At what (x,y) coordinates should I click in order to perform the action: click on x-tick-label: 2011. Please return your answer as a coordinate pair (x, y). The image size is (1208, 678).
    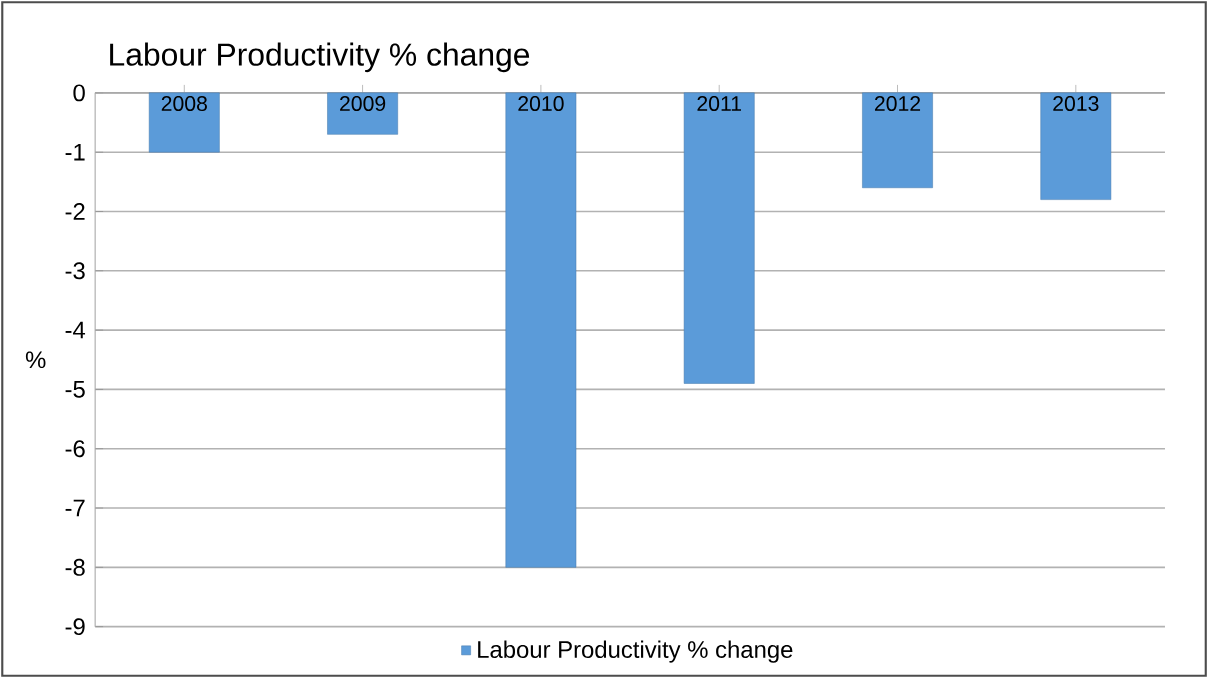
    Looking at the image, I should click on (719, 104).